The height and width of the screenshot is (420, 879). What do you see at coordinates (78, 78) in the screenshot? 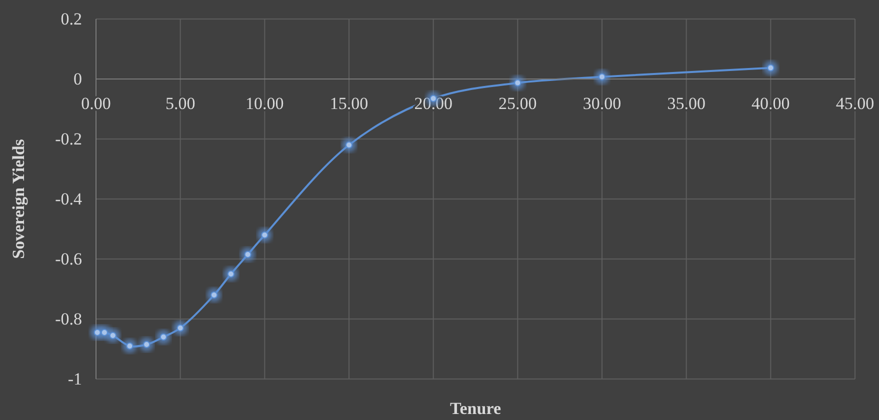
I see `y-tick-label: 0` at bounding box center [78, 78].